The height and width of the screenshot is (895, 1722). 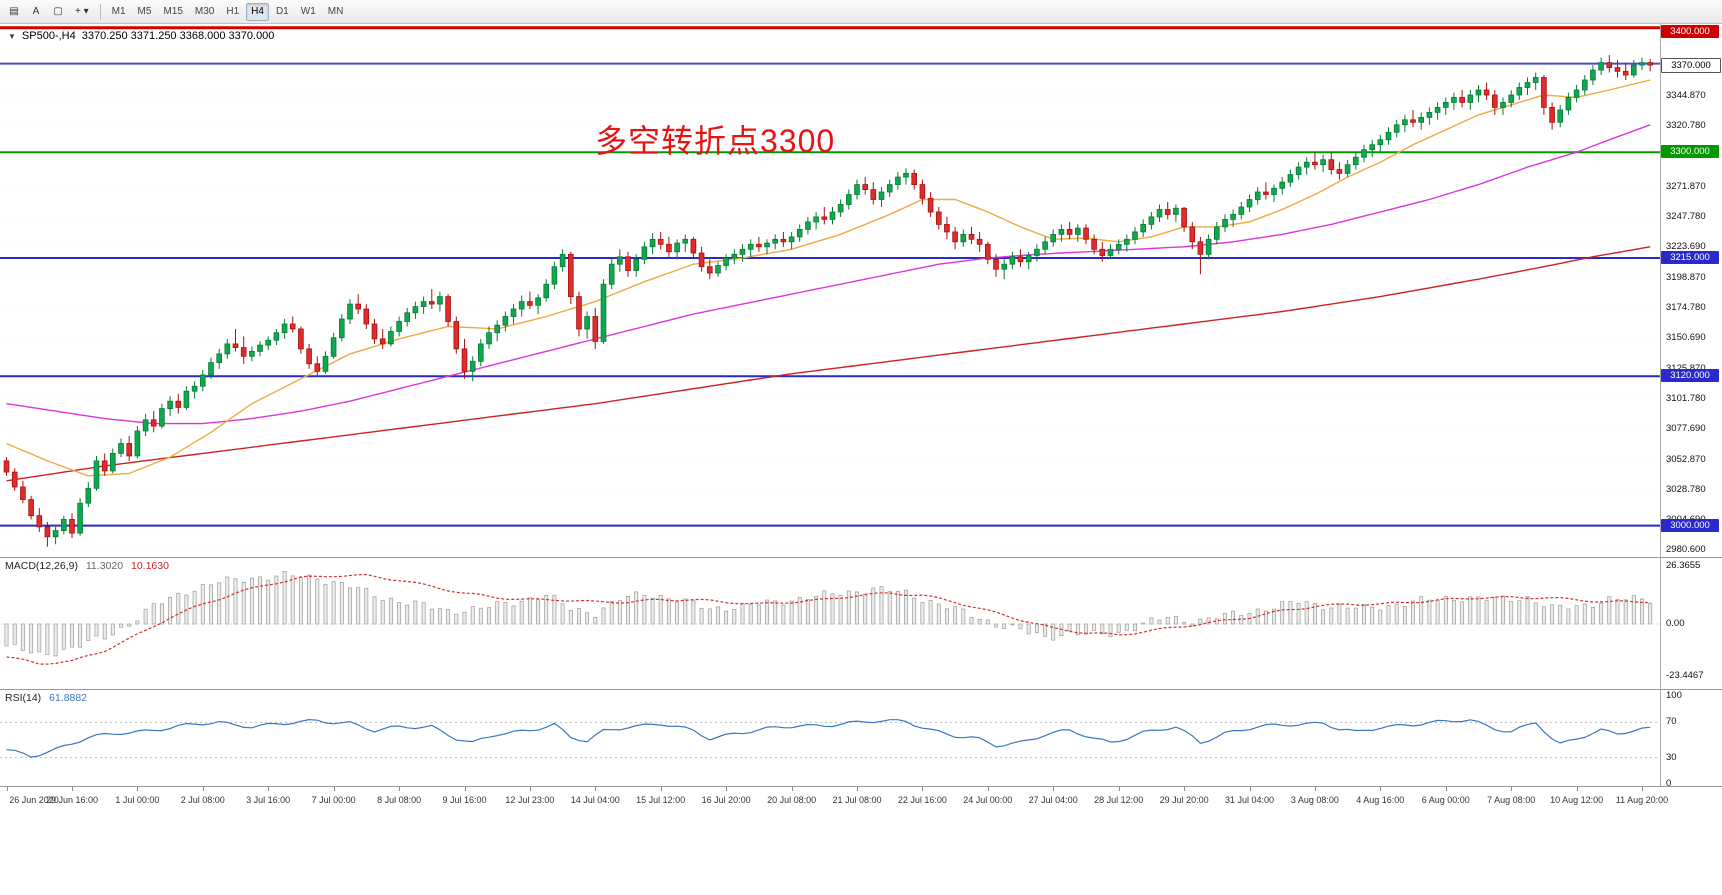 I want to click on price-level-badge: 3300.000, so click(x=1690, y=152).